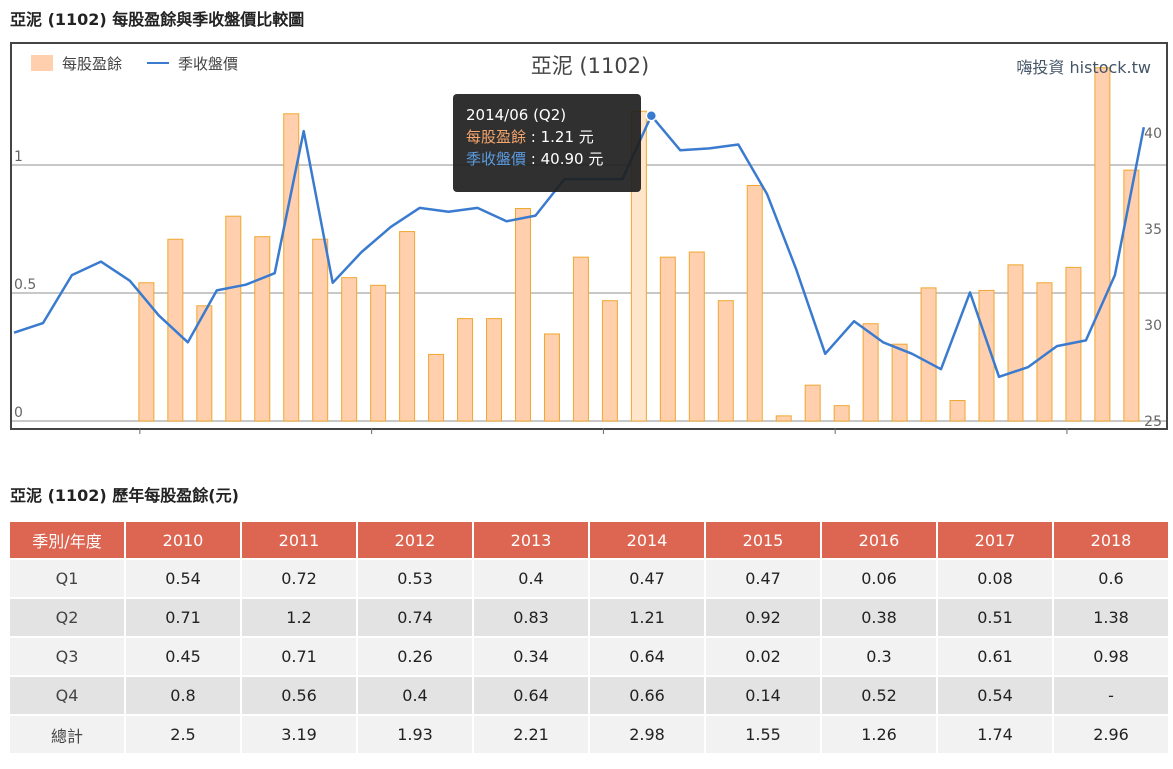 Image resolution: width=1173 pixels, height=769 pixels. What do you see at coordinates (92, 64) in the screenshot?
I see `legend-eps-label: 每股盈餘` at bounding box center [92, 64].